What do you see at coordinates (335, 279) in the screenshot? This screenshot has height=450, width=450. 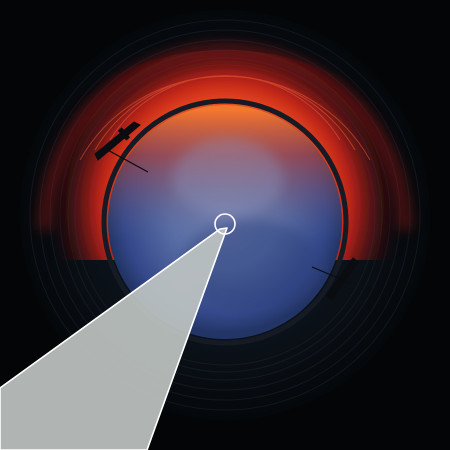 I see `boat-silhouette-right` at bounding box center [335, 279].